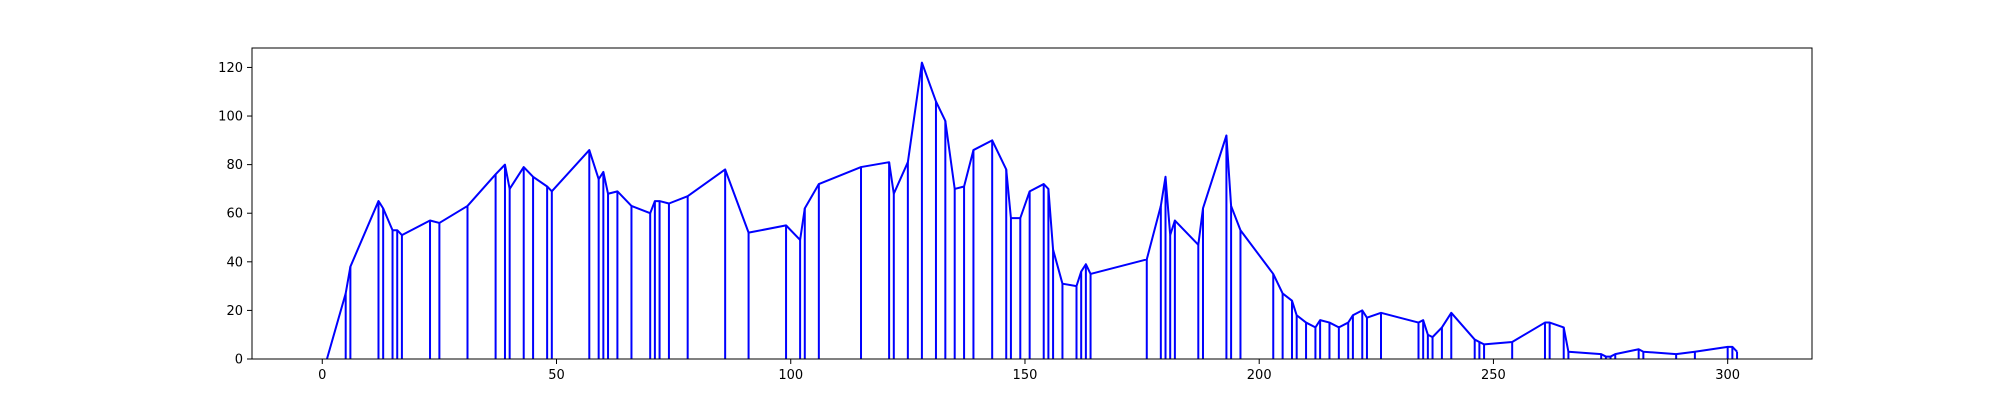 The image size is (2000, 404). Describe the element at coordinates (1025, 375) in the screenshot. I see `x-tick-label: 150` at that location.